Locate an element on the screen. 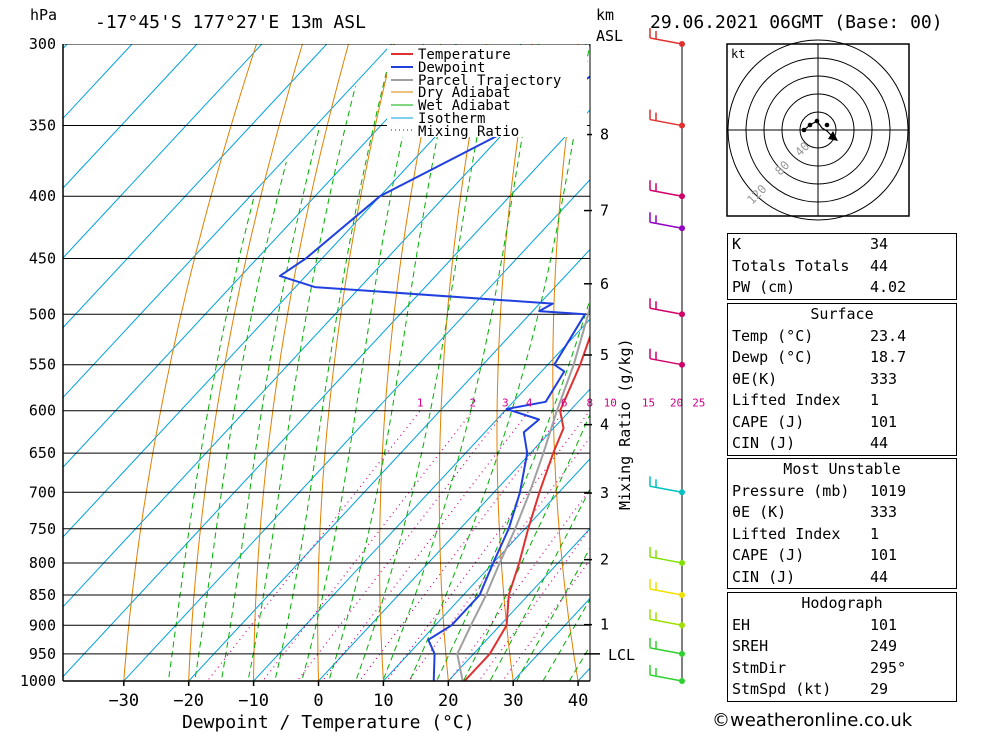 This screenshot has height=733, width=1000. pressure-tick-label: 300 is located at coordinates (42, 44).